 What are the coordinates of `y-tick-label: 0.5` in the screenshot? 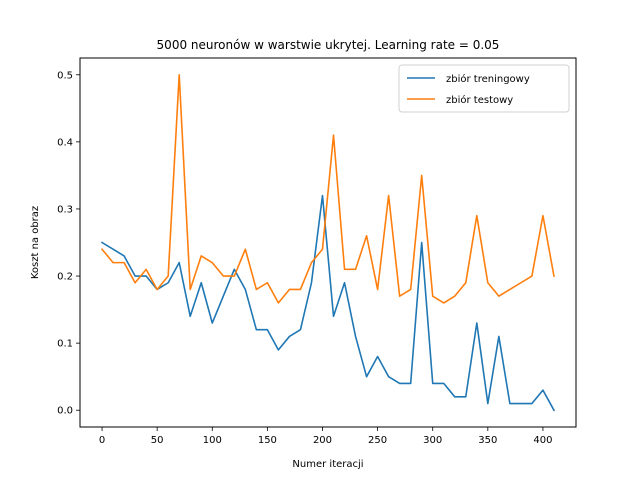 It's located at (65, 75).